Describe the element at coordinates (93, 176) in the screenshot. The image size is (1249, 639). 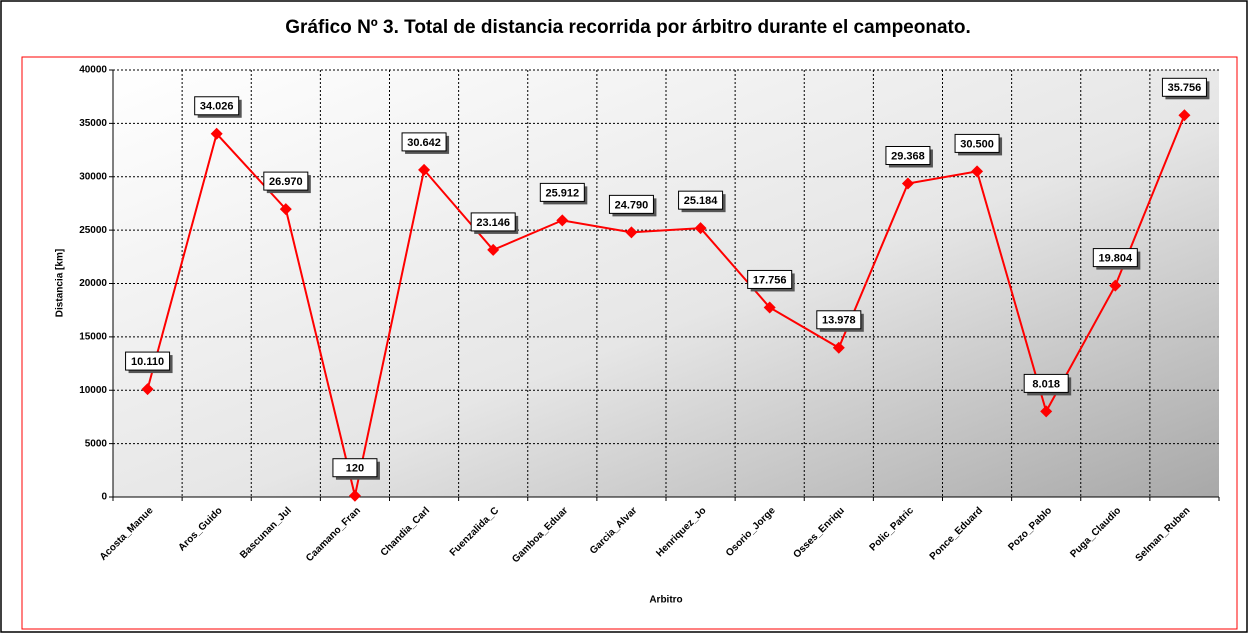
I see `y-tick-label: 30000` at that location.